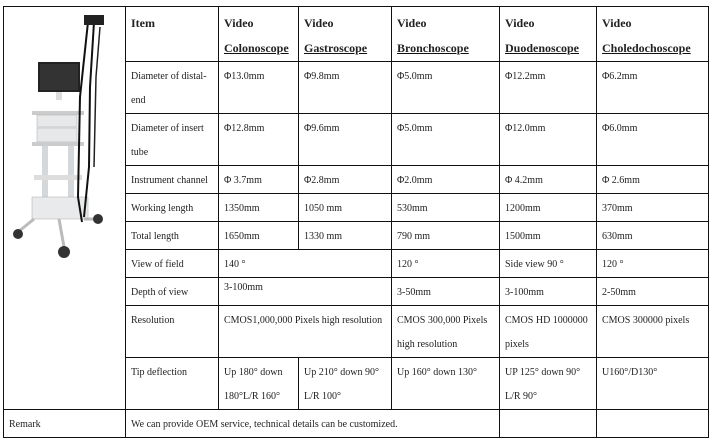 This screenshot has height=438, width=710. What do you see at coordinates (345, 179) in the screenshot?
I see `cell: Φ2.8mm` at bounding box center [345, 179].